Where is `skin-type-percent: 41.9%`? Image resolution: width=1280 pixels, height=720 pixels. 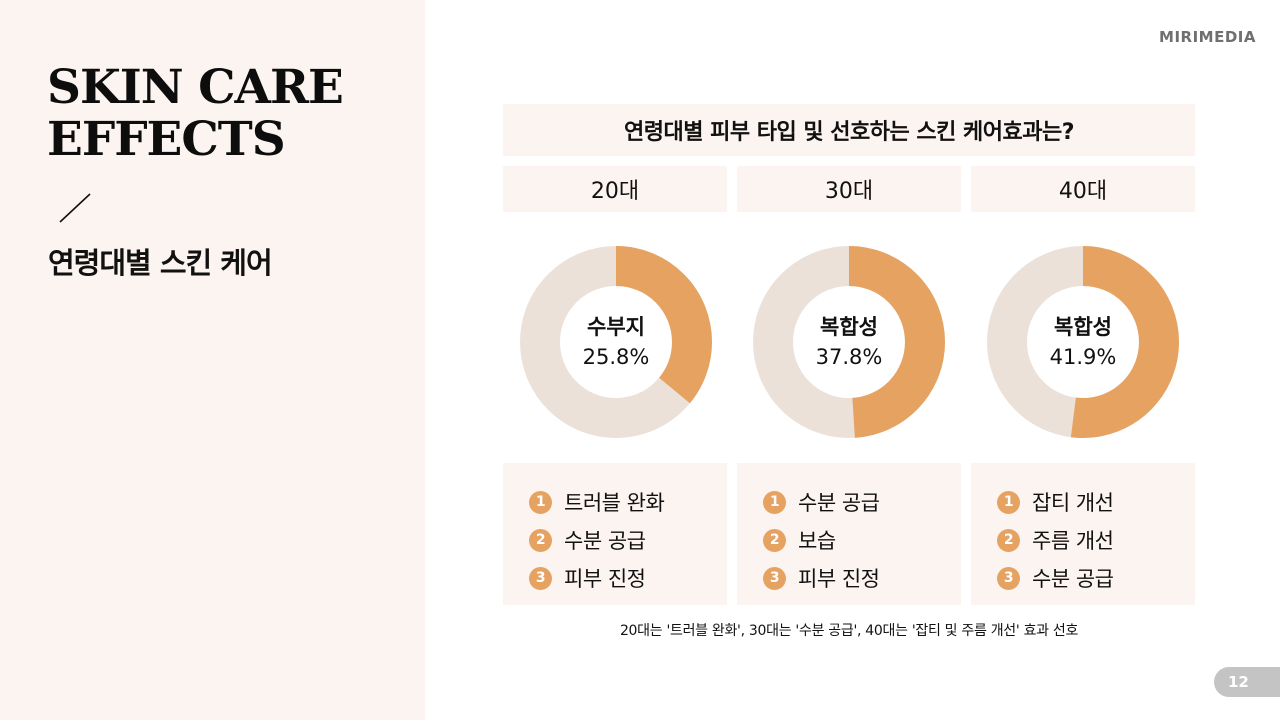
skin-type-percent: 41.9% is located at coordinates (1083, 357).